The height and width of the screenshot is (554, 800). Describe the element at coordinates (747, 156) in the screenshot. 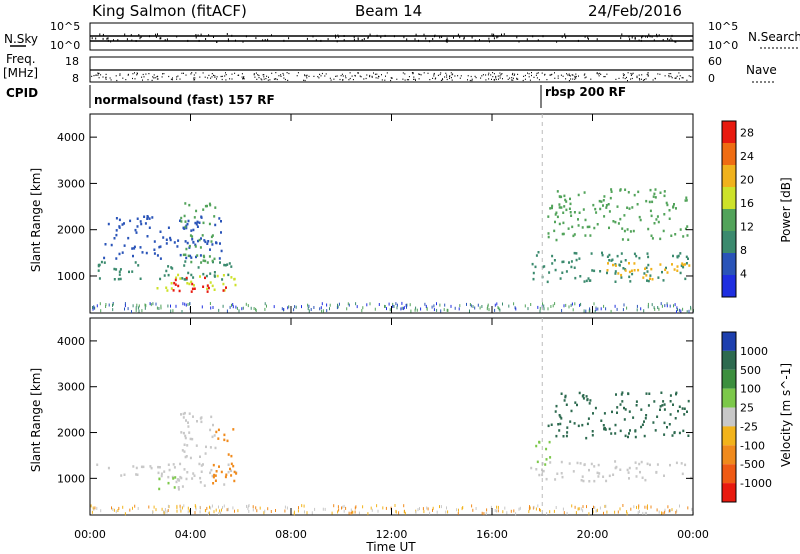

I see `colorbar-tick-label: 24` at that location.